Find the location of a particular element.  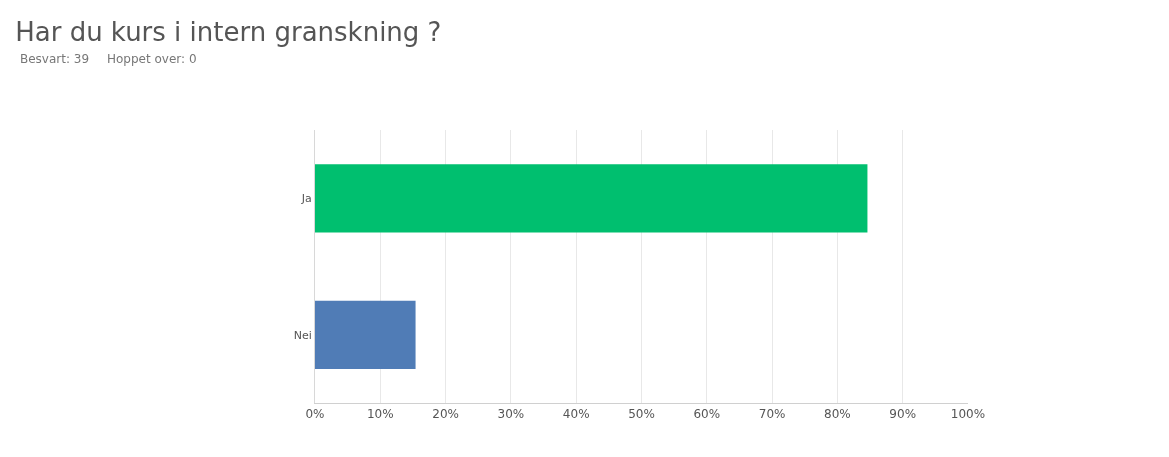

x-tick-label: 40% is located at coordinates (576, 414).